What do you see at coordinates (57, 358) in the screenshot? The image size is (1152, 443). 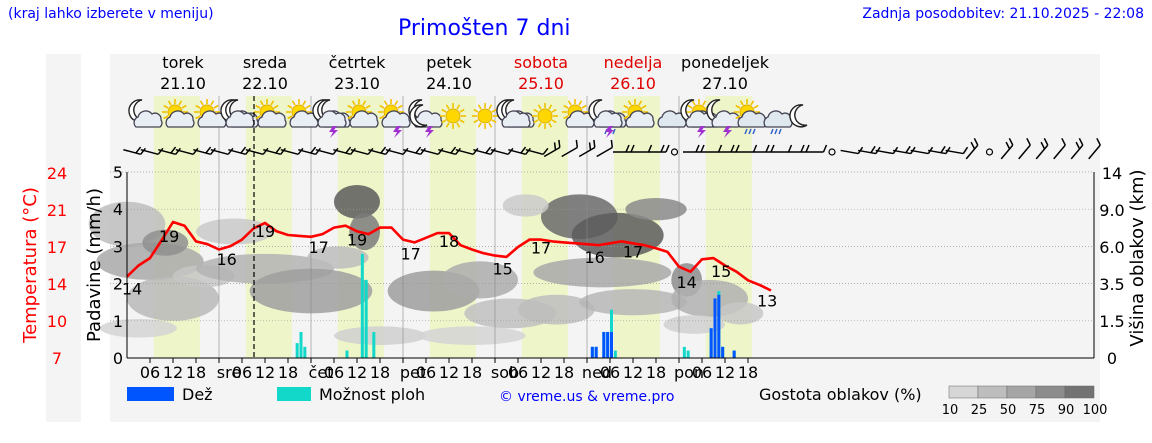 I see `temperature-tick-label: 7` at bounding box center [57, 358].